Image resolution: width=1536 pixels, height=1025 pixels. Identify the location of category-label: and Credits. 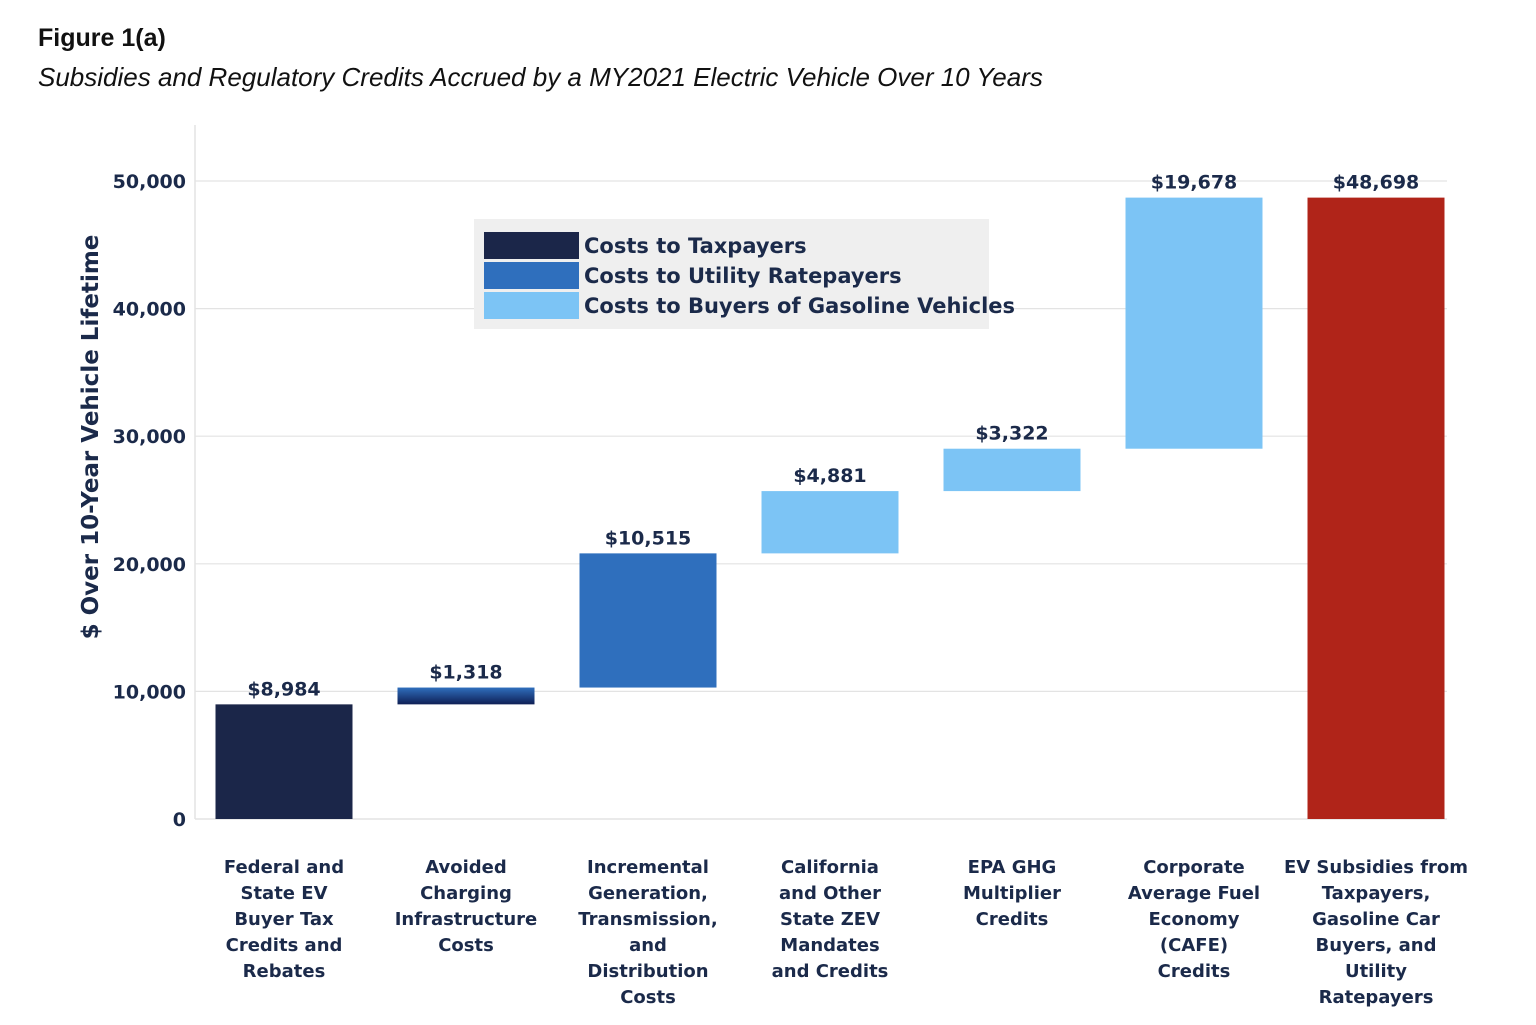
(830, 971).